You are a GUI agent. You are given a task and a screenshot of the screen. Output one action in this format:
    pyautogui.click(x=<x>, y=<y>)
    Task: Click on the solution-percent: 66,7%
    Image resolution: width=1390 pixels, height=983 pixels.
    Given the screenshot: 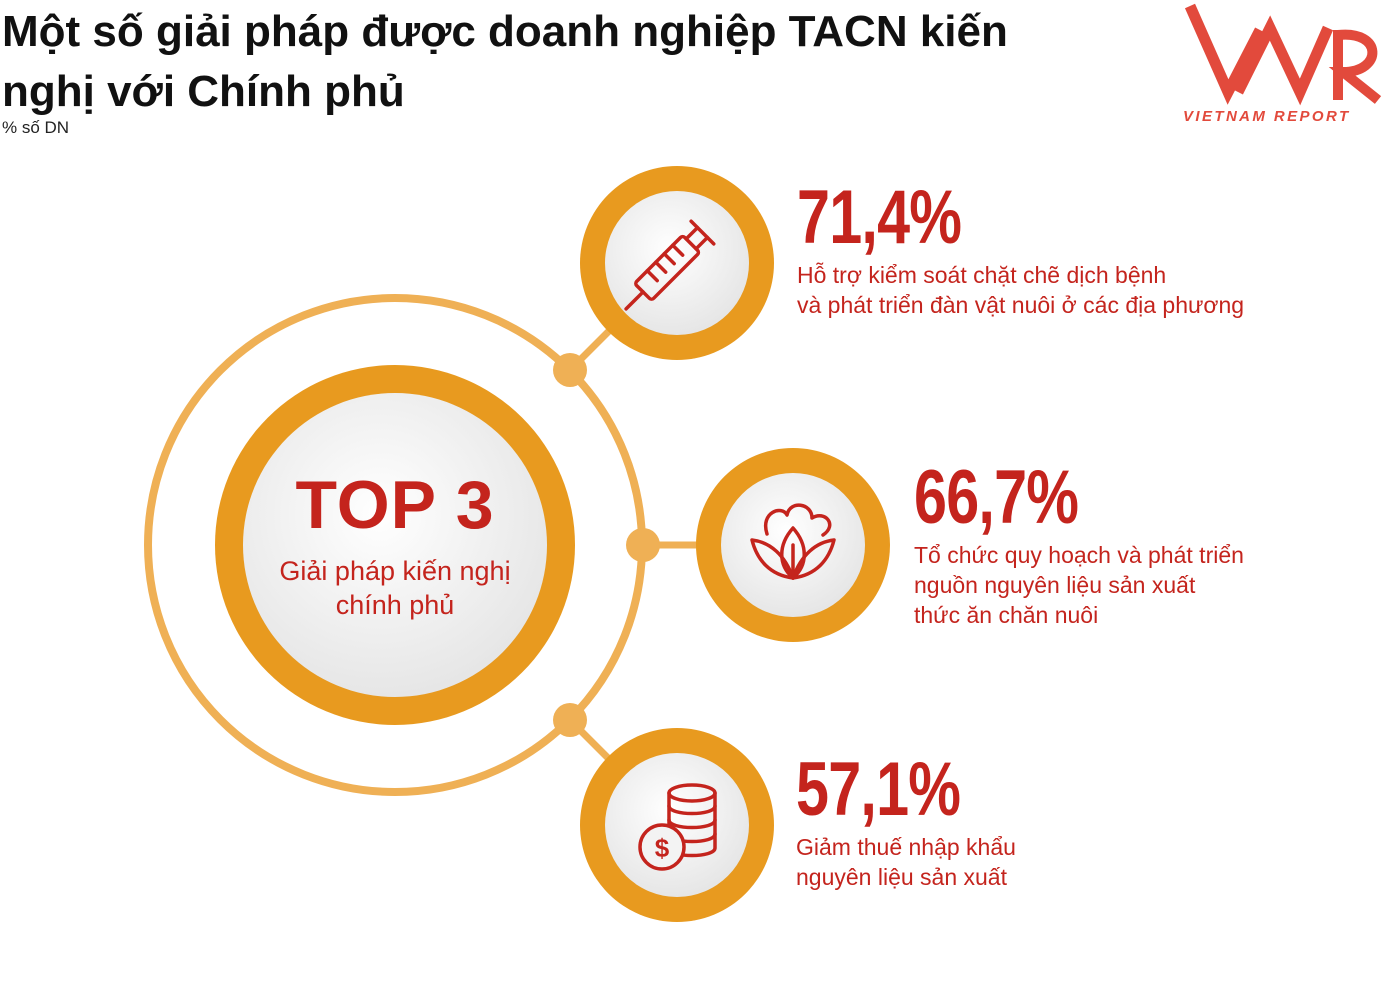 What is the action you would take?
    pyautogui.click(x=996, y=497)
    